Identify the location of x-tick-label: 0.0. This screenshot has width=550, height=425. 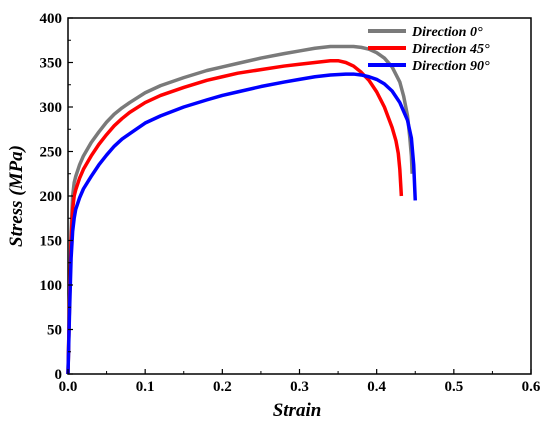
(68, 387).